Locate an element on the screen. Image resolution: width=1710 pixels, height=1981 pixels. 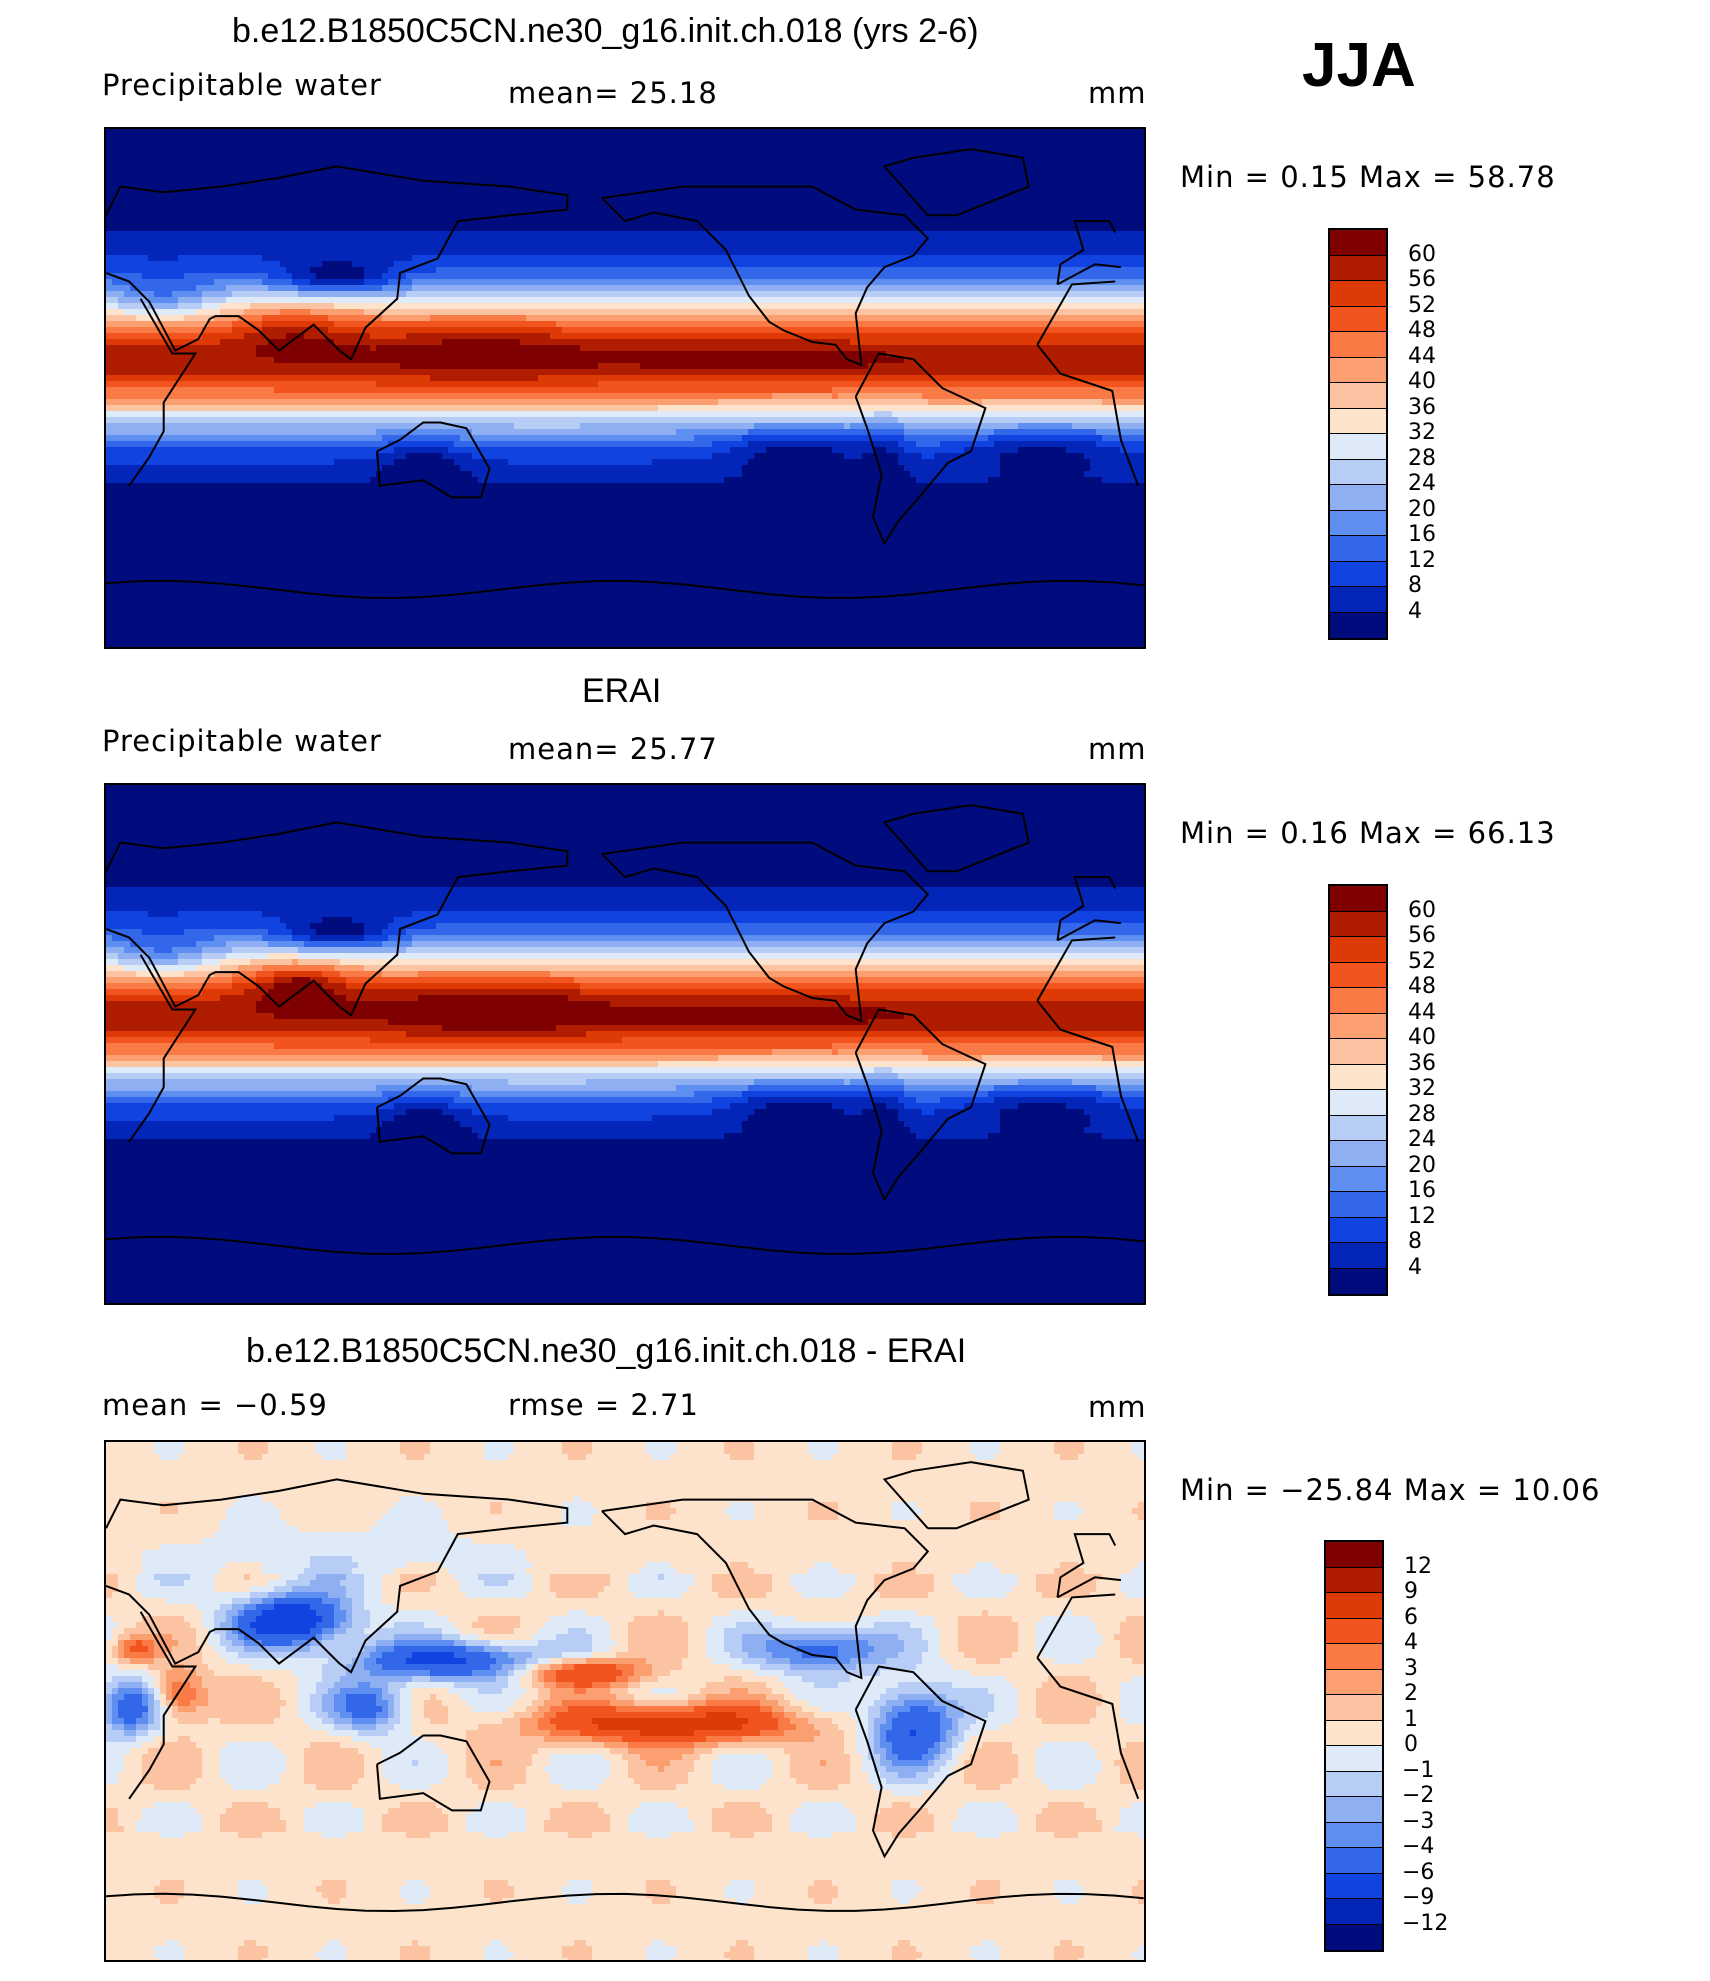
panel-1-unit-label: mm is located at coordinates (1117, 93).